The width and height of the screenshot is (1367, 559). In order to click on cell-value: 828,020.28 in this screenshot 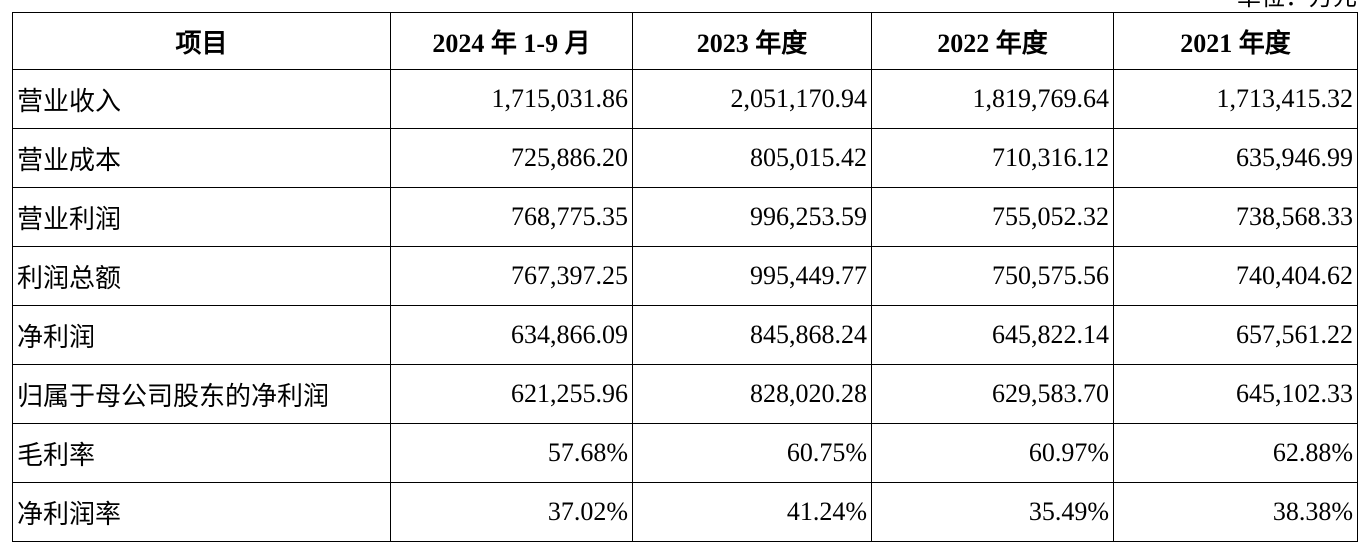, I will do `click(752, 394)`.